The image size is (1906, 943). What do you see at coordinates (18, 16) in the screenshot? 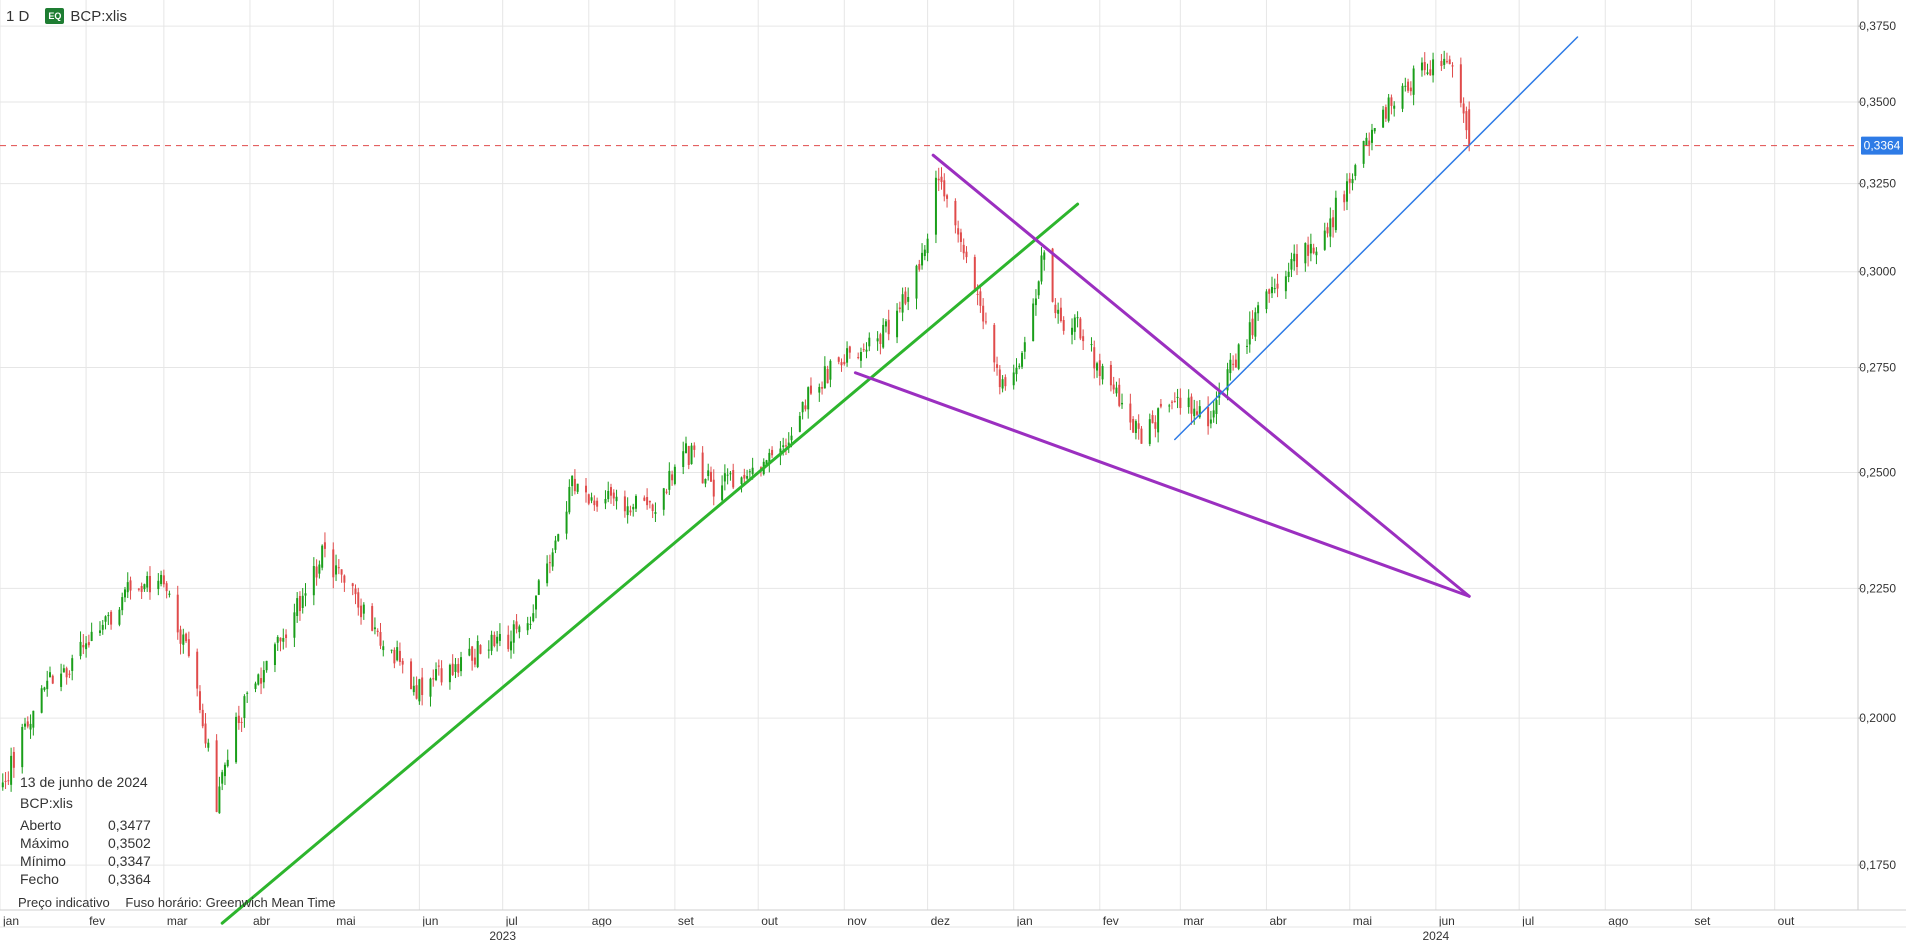
I see `timeframe-label: 1 D` at bounding box center [18, 16].